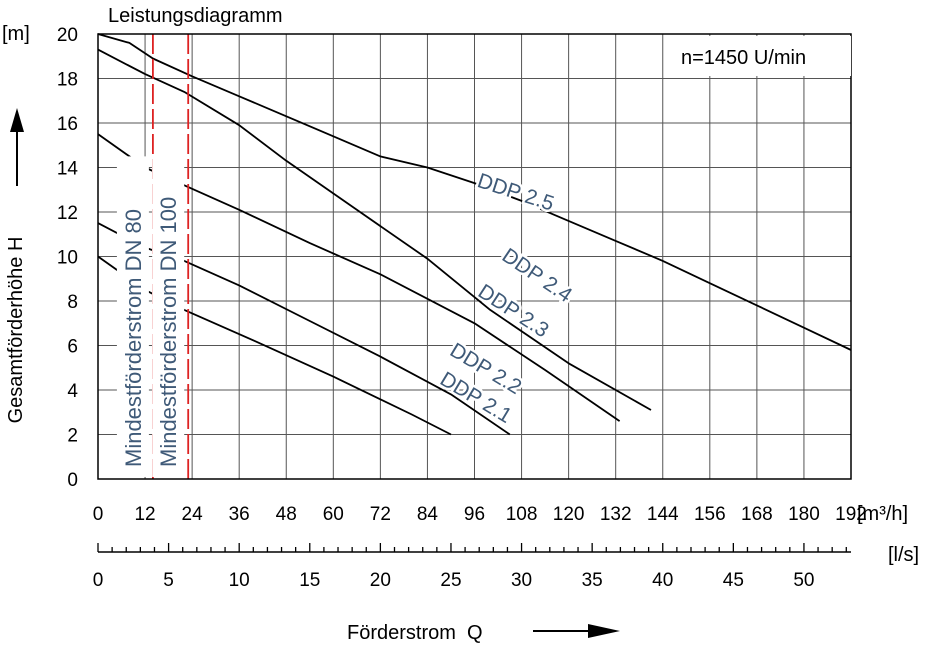 The width and height of the screenshot is (952, 646). I want to click on x-axis-arrow, so click(576, 631).